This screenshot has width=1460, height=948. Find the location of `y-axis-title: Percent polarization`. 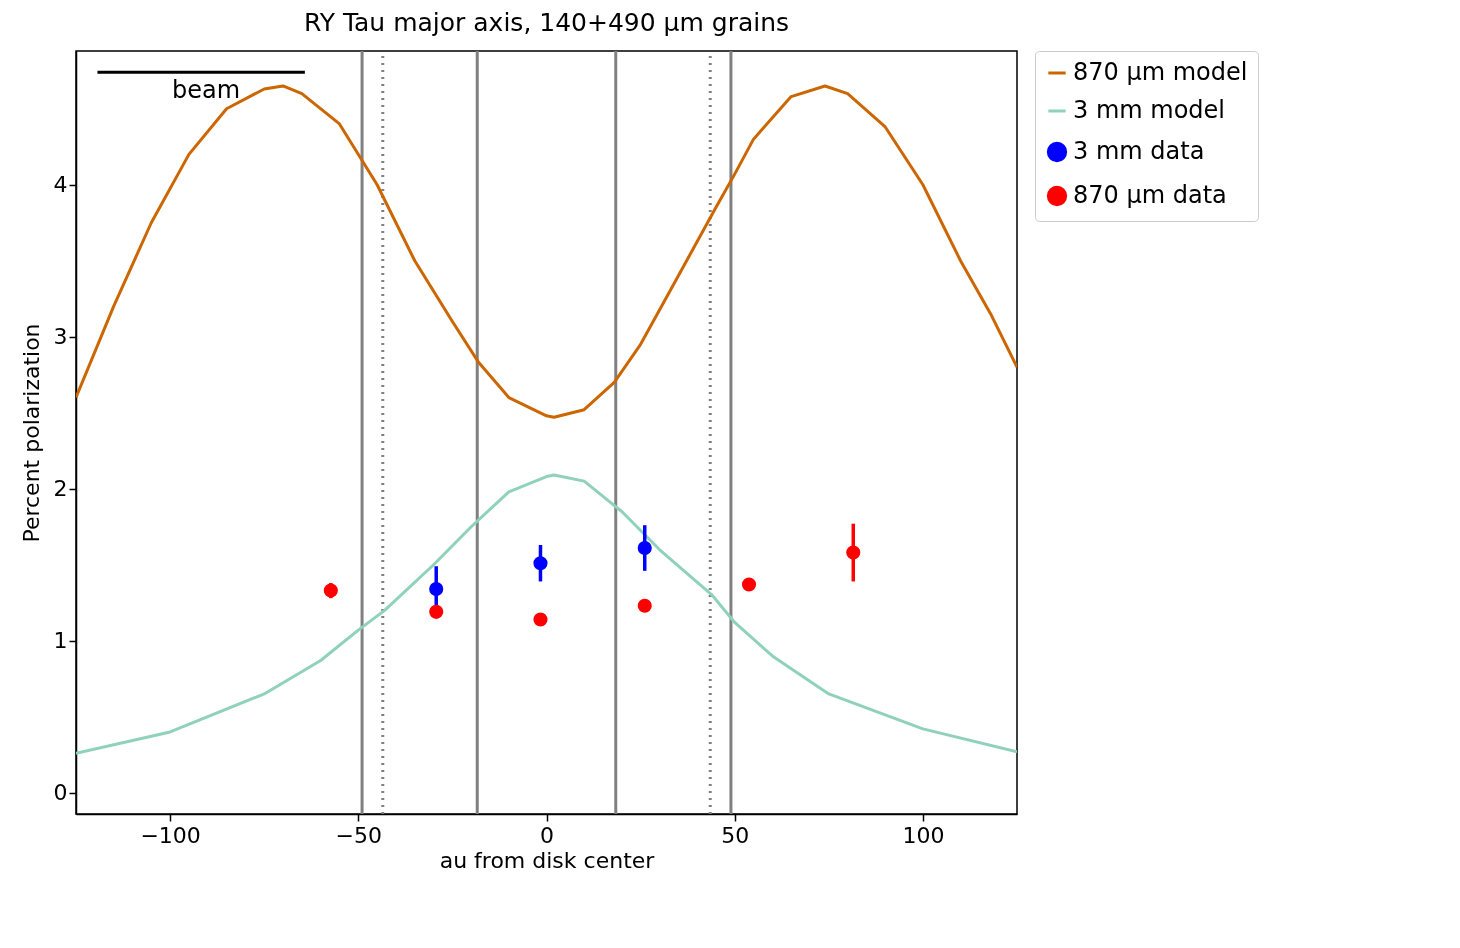

y-axis-title: Percent polarization is located at coordinates (31, 433).